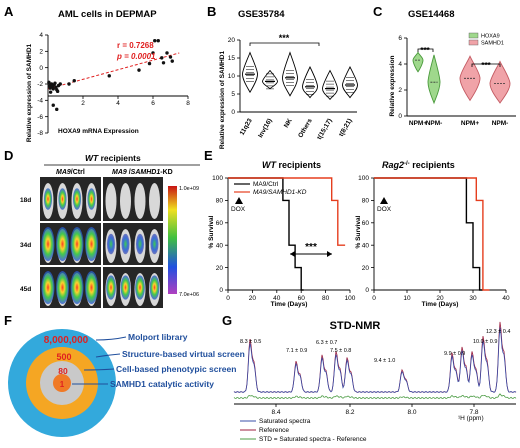  What do you see at coordinates (284, 38) in the screenshot?
I see `panel-b-sig: ***` at bounding box center [284, 38].